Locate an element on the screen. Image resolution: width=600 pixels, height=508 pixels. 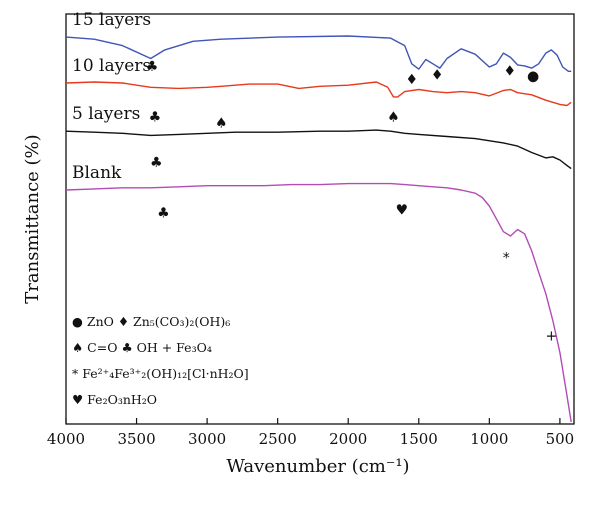
series-label-0: 15 layers is located at coordinates (111, 20).